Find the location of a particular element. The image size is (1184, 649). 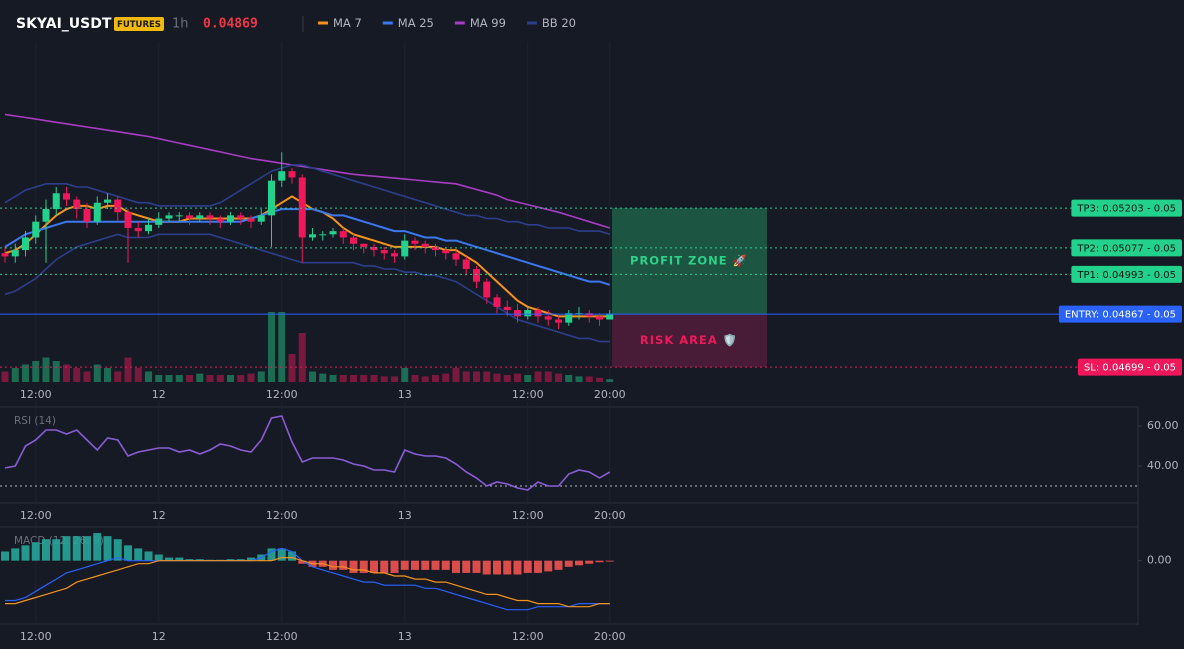

y-tick-label: 60.00 is located at coordinates (1163, 425).